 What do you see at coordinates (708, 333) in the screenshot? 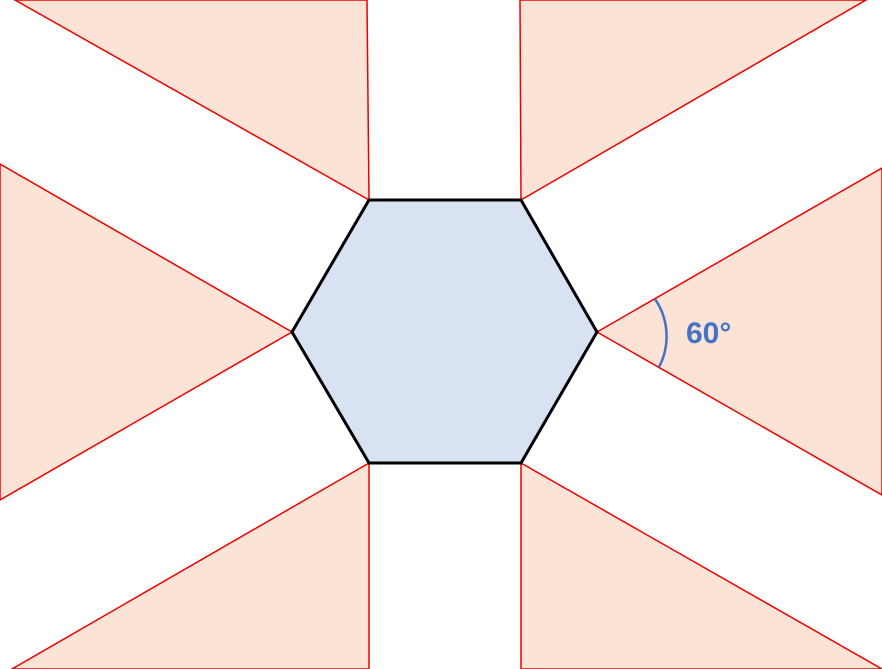
I see `angle-label: 60°` at bounding box center [708, 333].